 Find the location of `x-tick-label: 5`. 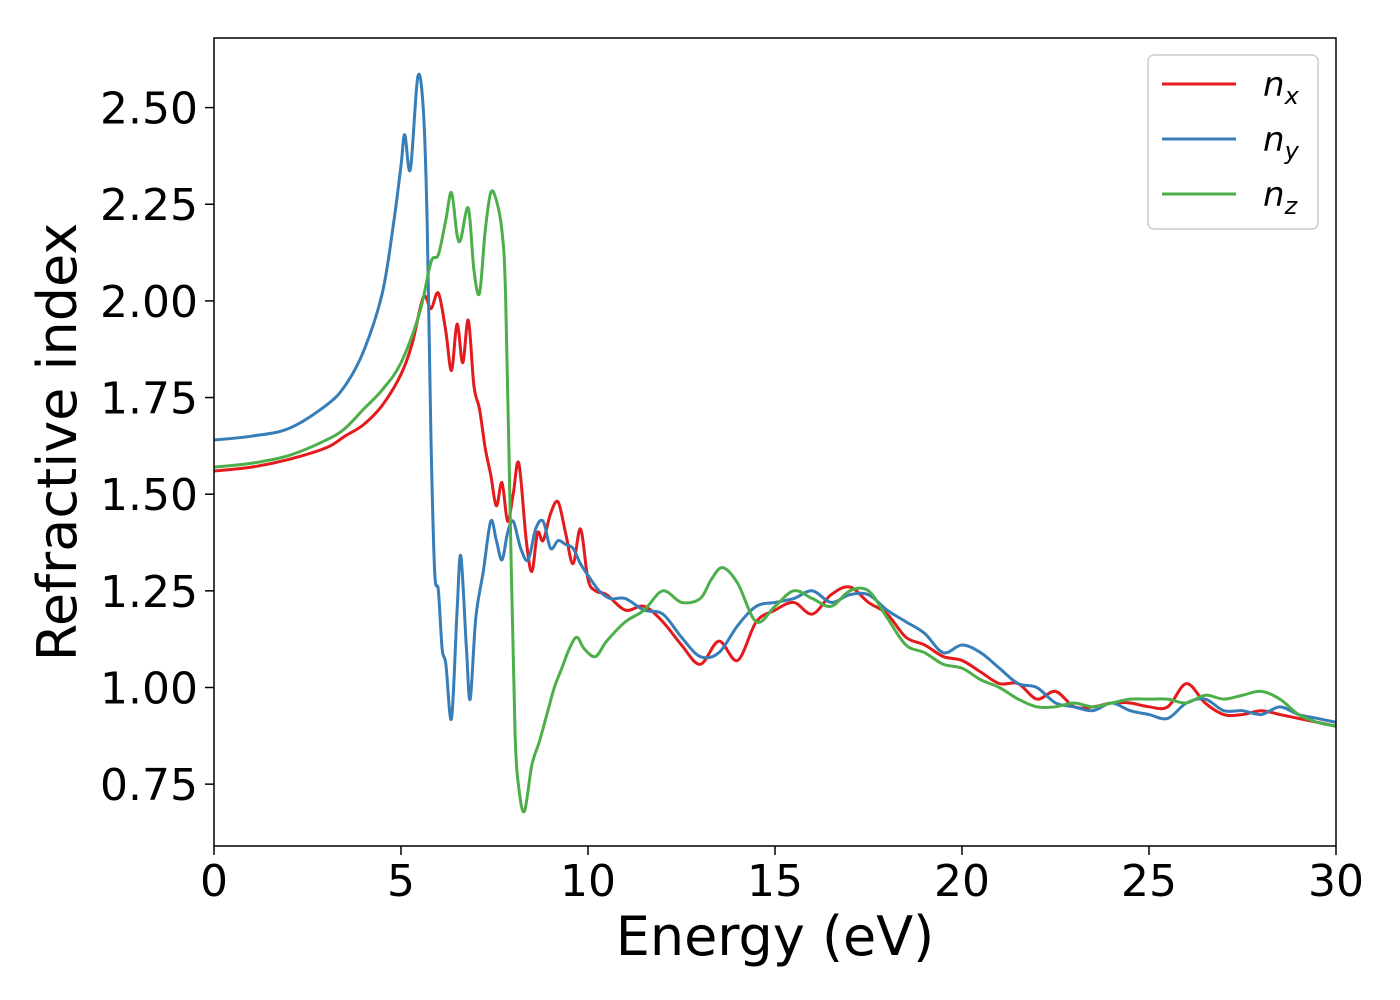

x-tick-label: 5 is located at coordinates (401, 881).